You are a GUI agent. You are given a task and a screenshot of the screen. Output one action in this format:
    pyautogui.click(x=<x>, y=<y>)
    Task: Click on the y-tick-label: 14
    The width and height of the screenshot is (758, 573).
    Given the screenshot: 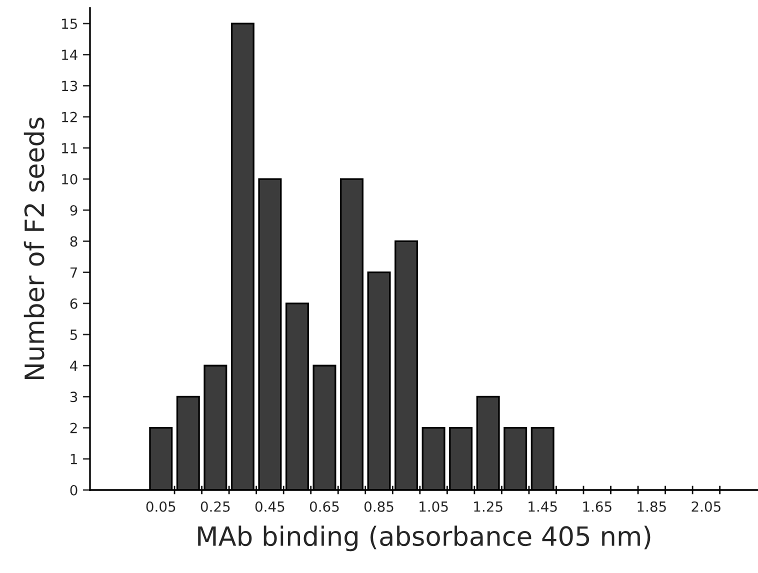 What is the action you would take?
    pyautogui.click(x=70, y=55)
    